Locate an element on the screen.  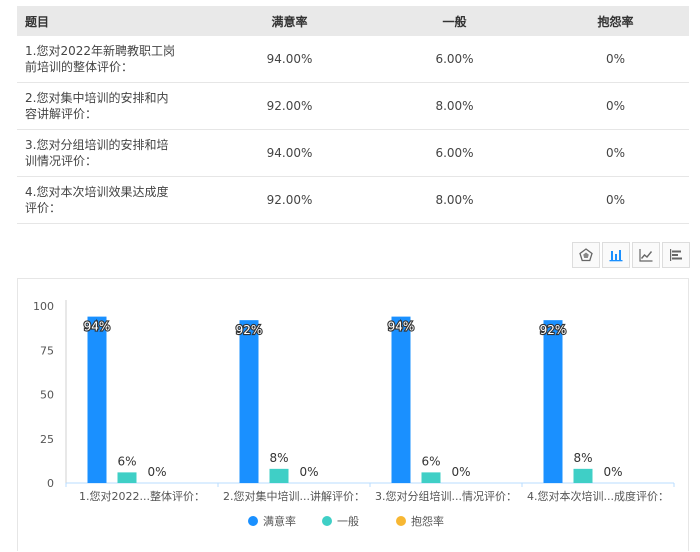
y-tick-label: 75 is located at coordinates (47, 350).